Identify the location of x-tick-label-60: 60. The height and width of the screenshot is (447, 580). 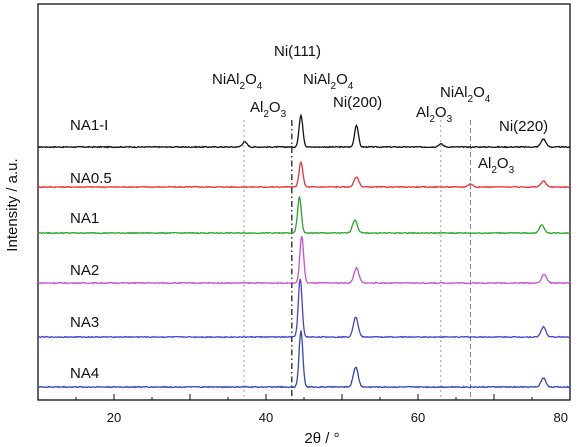
(418, 417).